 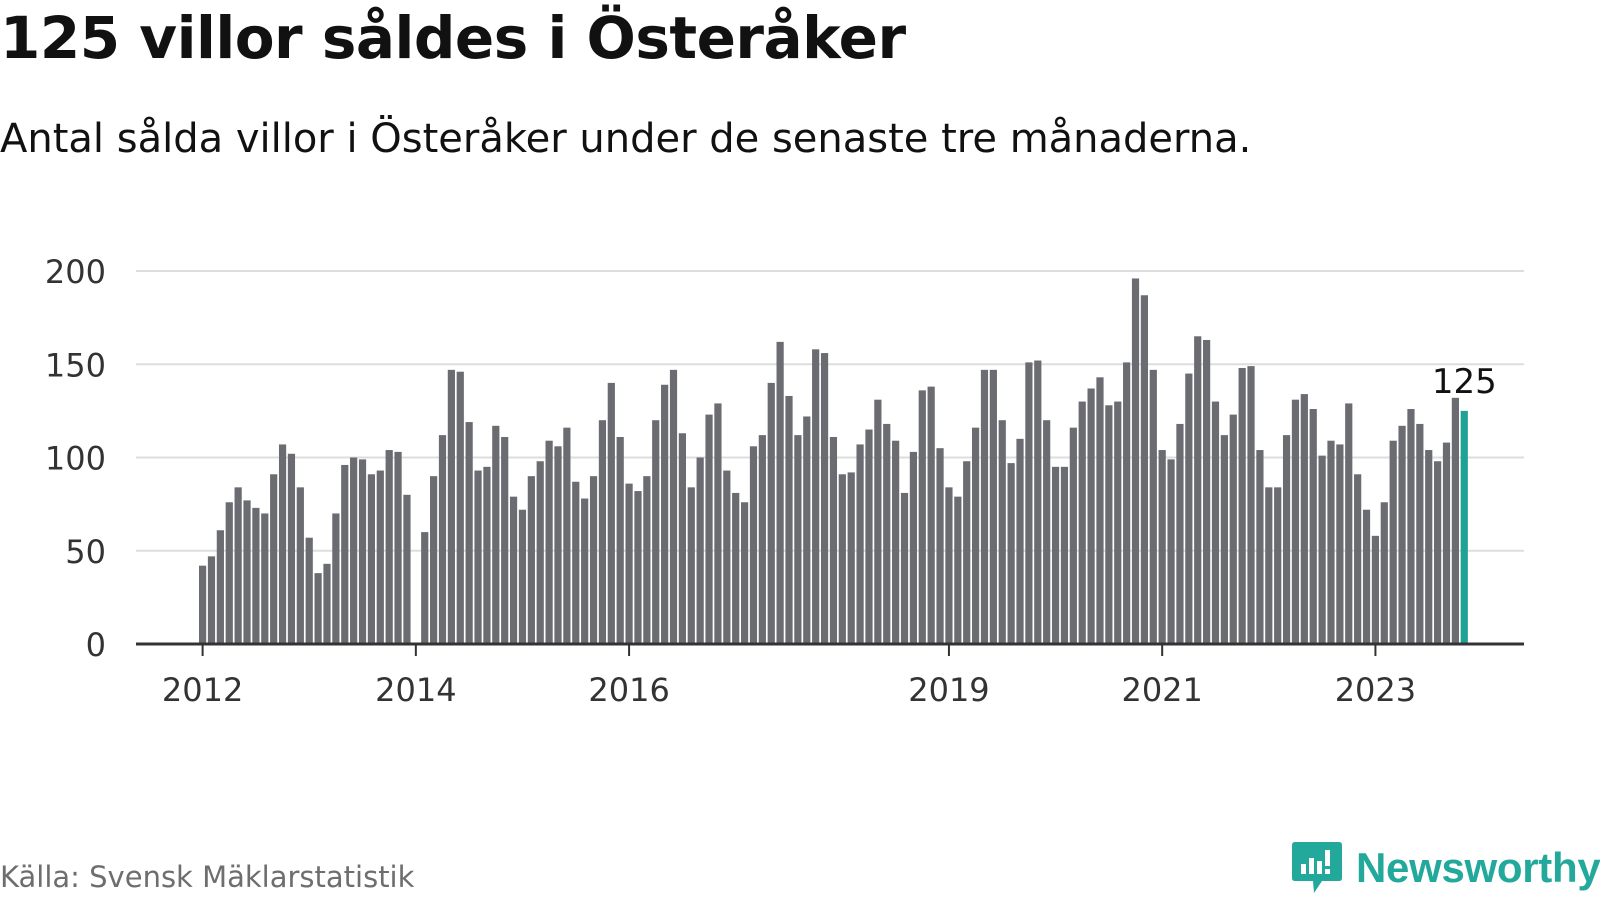 What do you see at coordinates (453, 38) in the screenshot?
I see `page-title: 125 villor såldes i Österåker` at bounding box center [453, 38].